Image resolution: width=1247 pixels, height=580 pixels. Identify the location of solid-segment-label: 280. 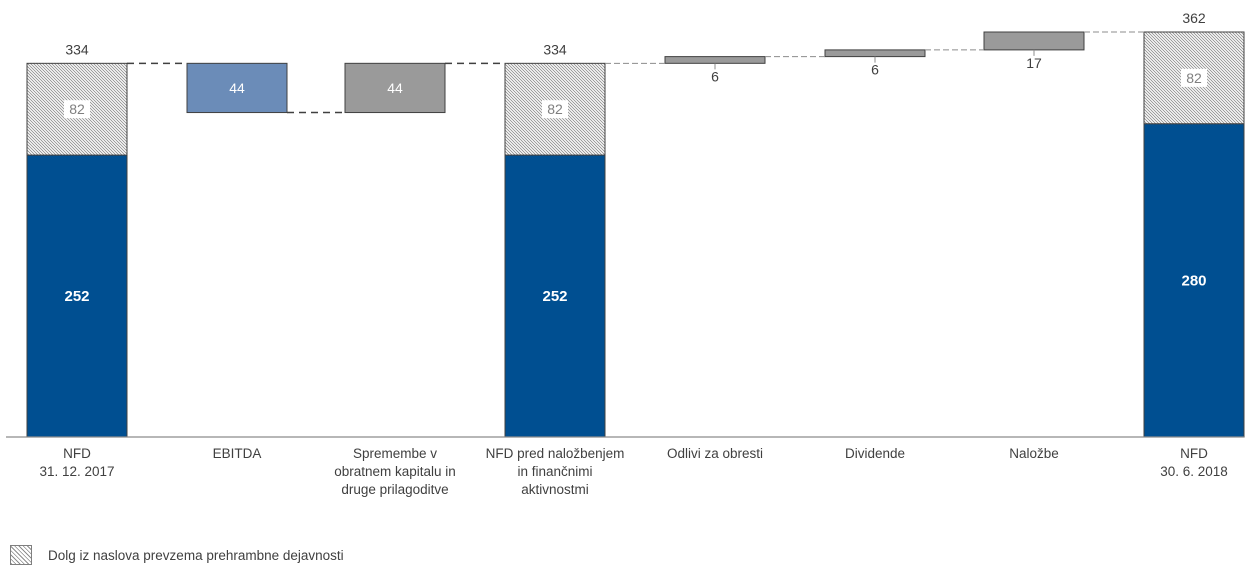
(1193, 280).